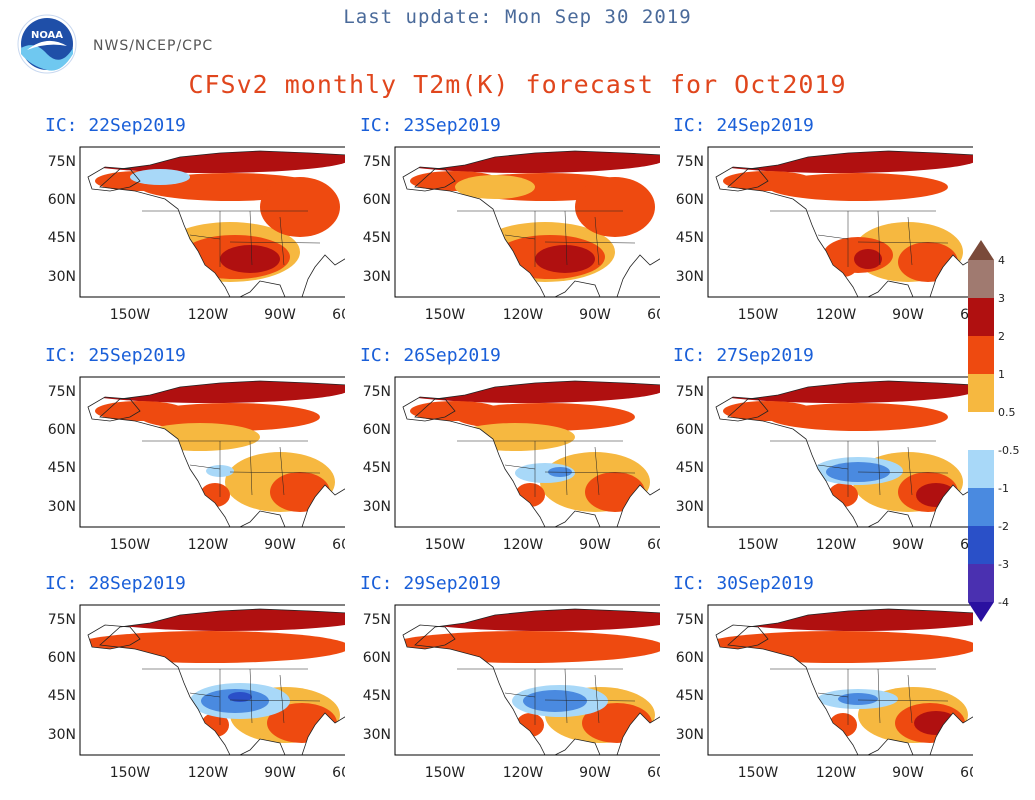 The image size is (1035, 800). I want to click on colorbar-bottom-arrow, so click(981, 612).